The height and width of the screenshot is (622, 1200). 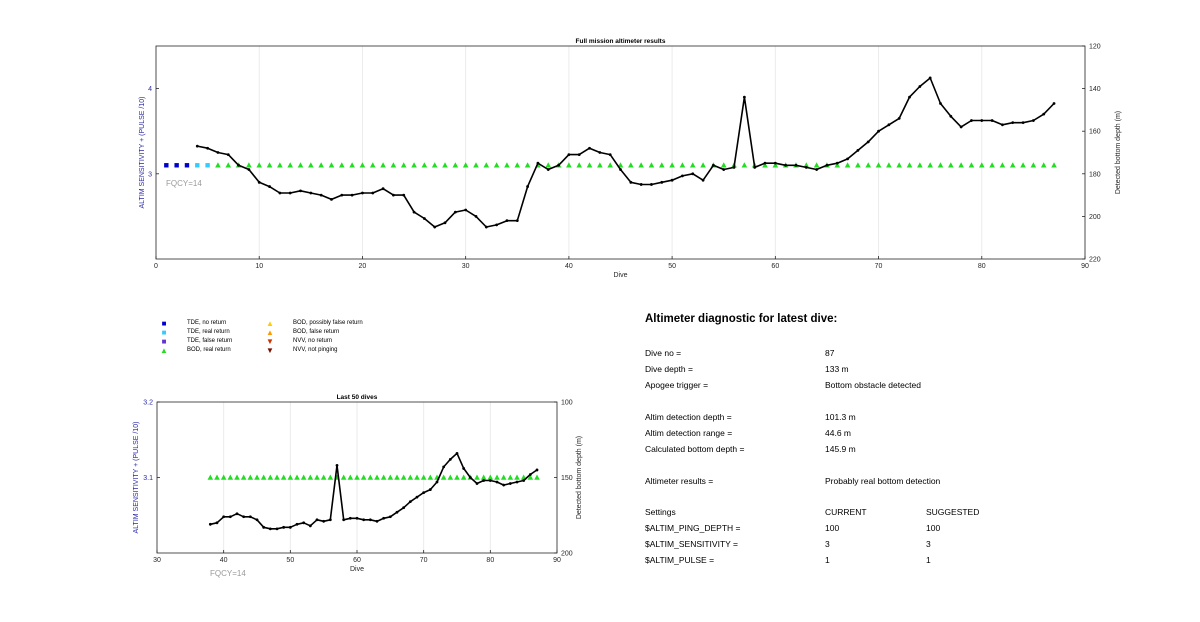 What do you see at coordinates (827, 544) in the screenshot?
I see `setting-current: 3` at bounding box center [827, 544].